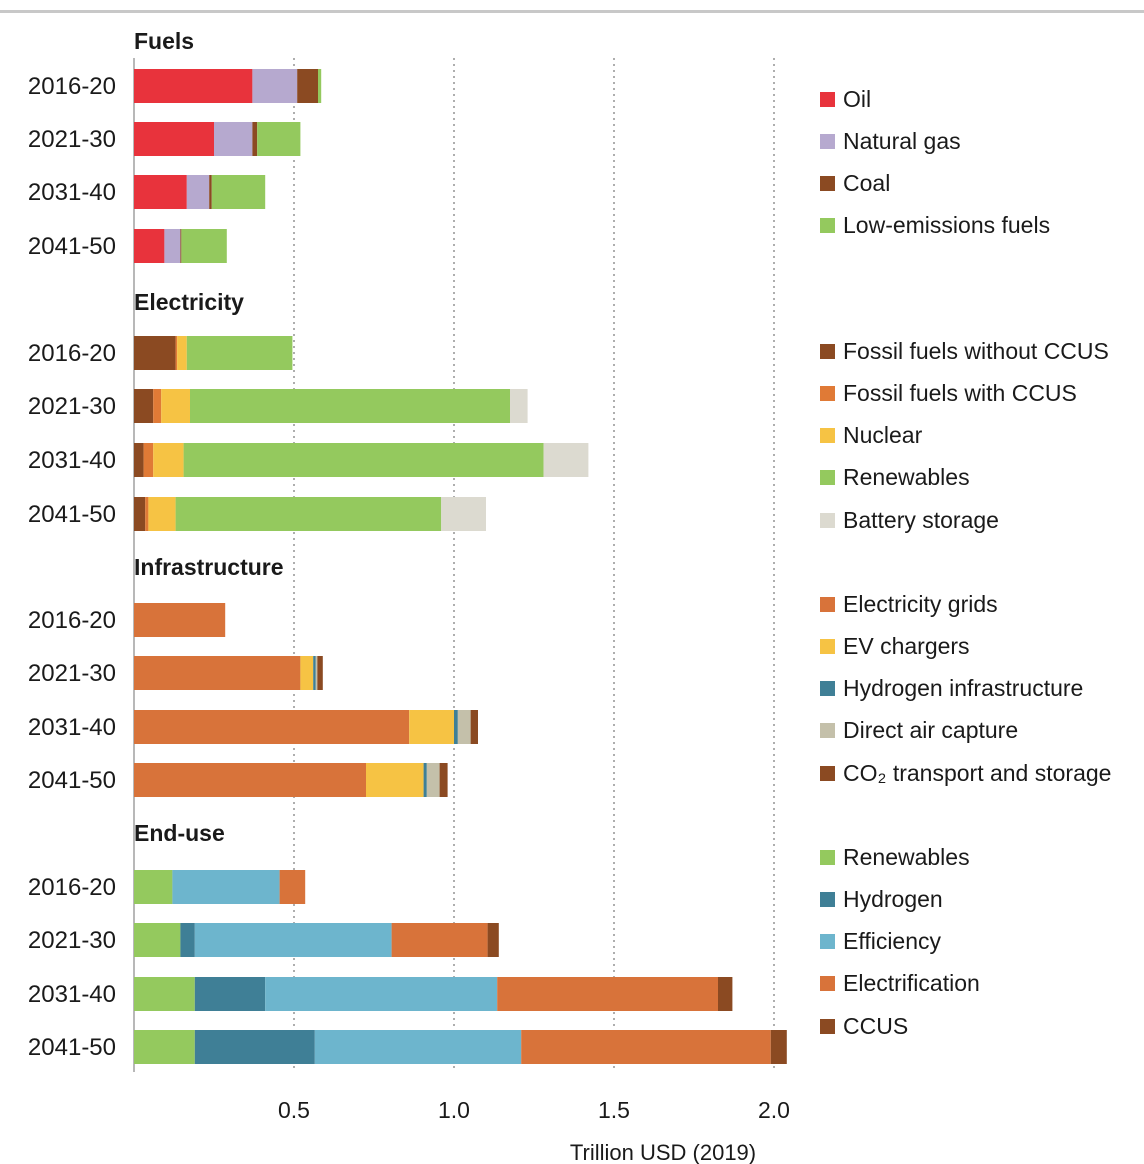 The width and height of the screenshot is (1144, 1164). I want to click on legend-label: Natural gas, so click(902, 140).